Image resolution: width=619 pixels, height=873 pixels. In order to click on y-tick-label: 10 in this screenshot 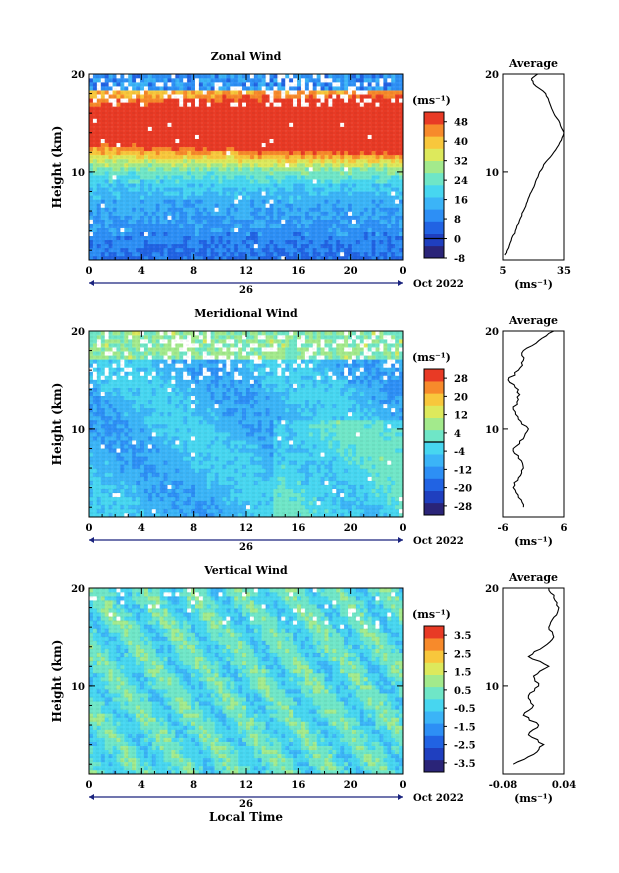, I will do `click(78, 173)`.